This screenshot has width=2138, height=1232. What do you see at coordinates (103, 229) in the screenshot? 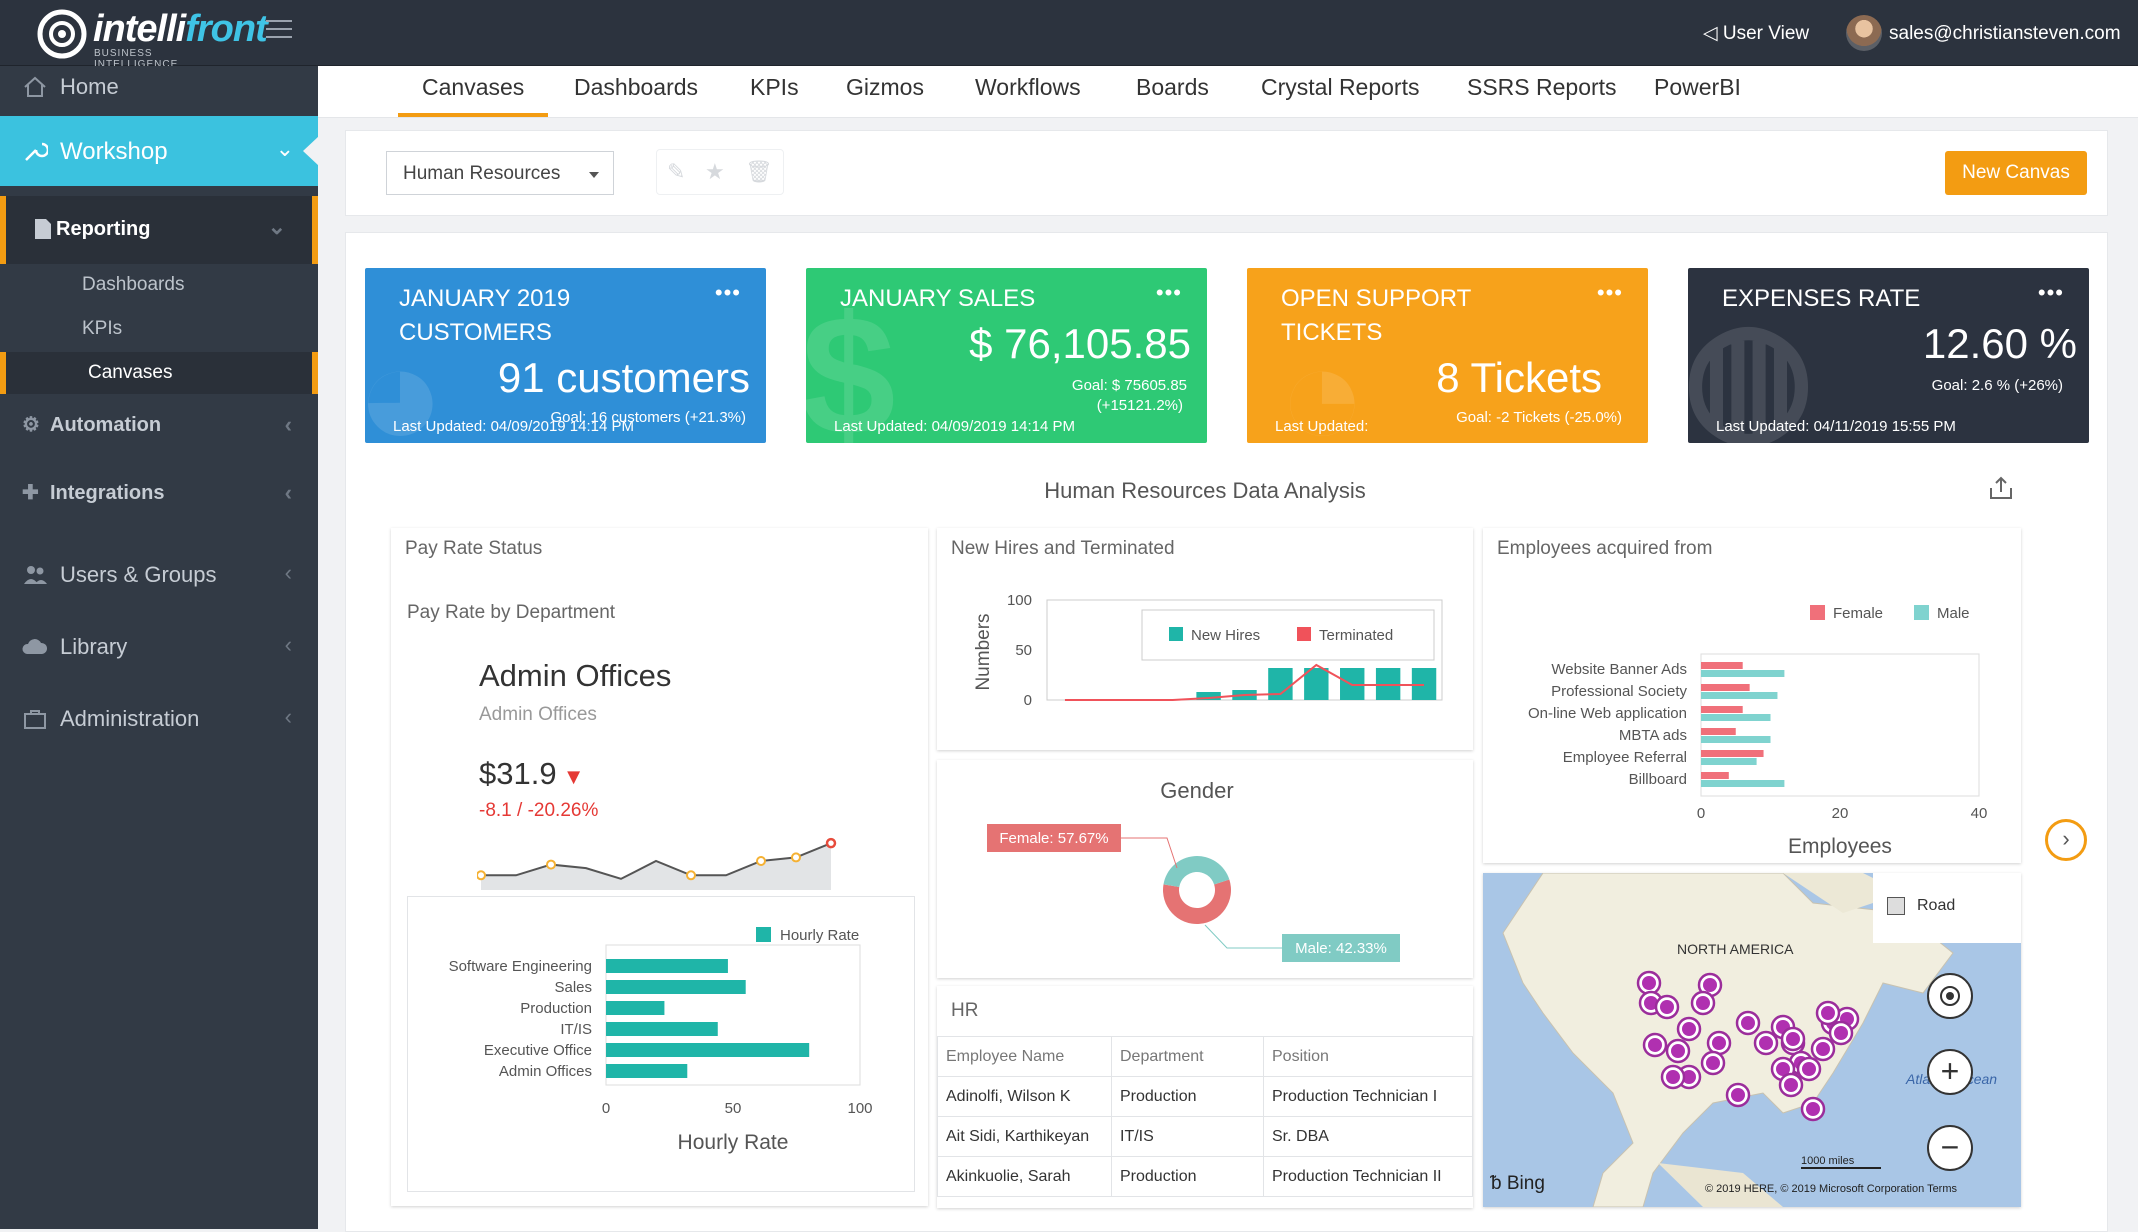
I see `sidebar-item-label: Reporting` at bounding box center [103, 229].